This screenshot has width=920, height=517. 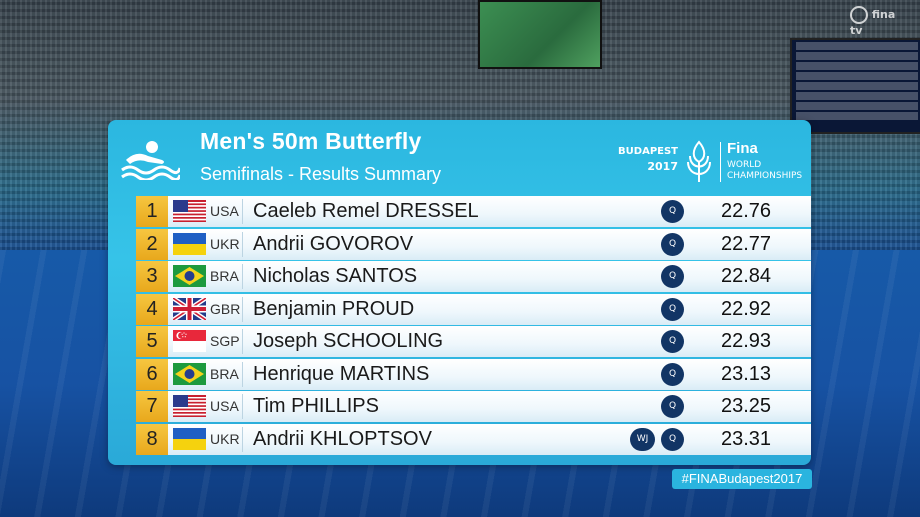 I want to click on broadcaster-logo: fina tv, so click(x=880, y=21).